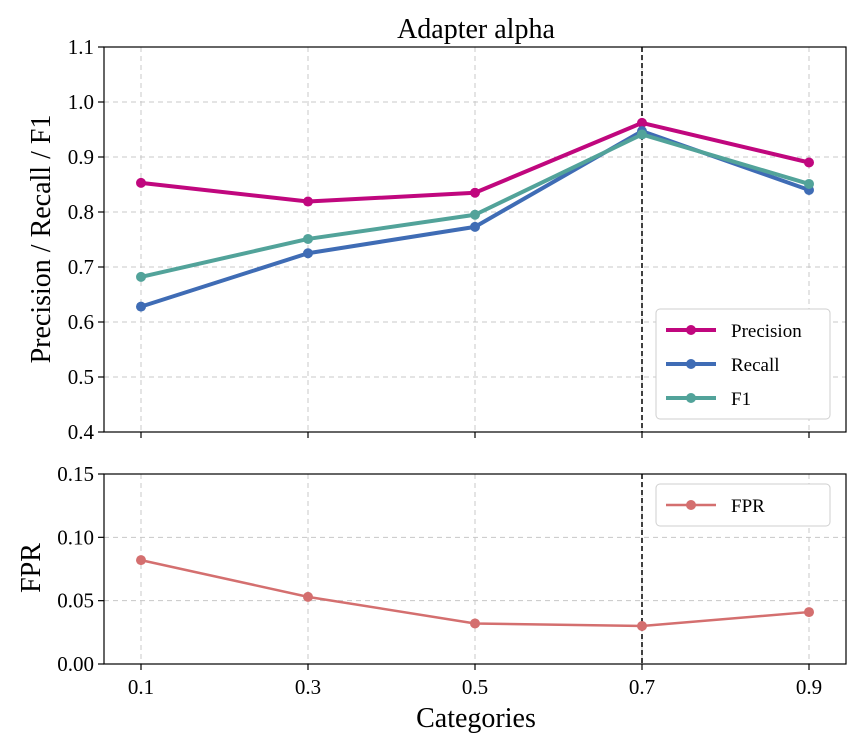 Image resolution: width=859 pixels, height=752 pixels. I want to click on legend-precision-marker, so click(691, 330).